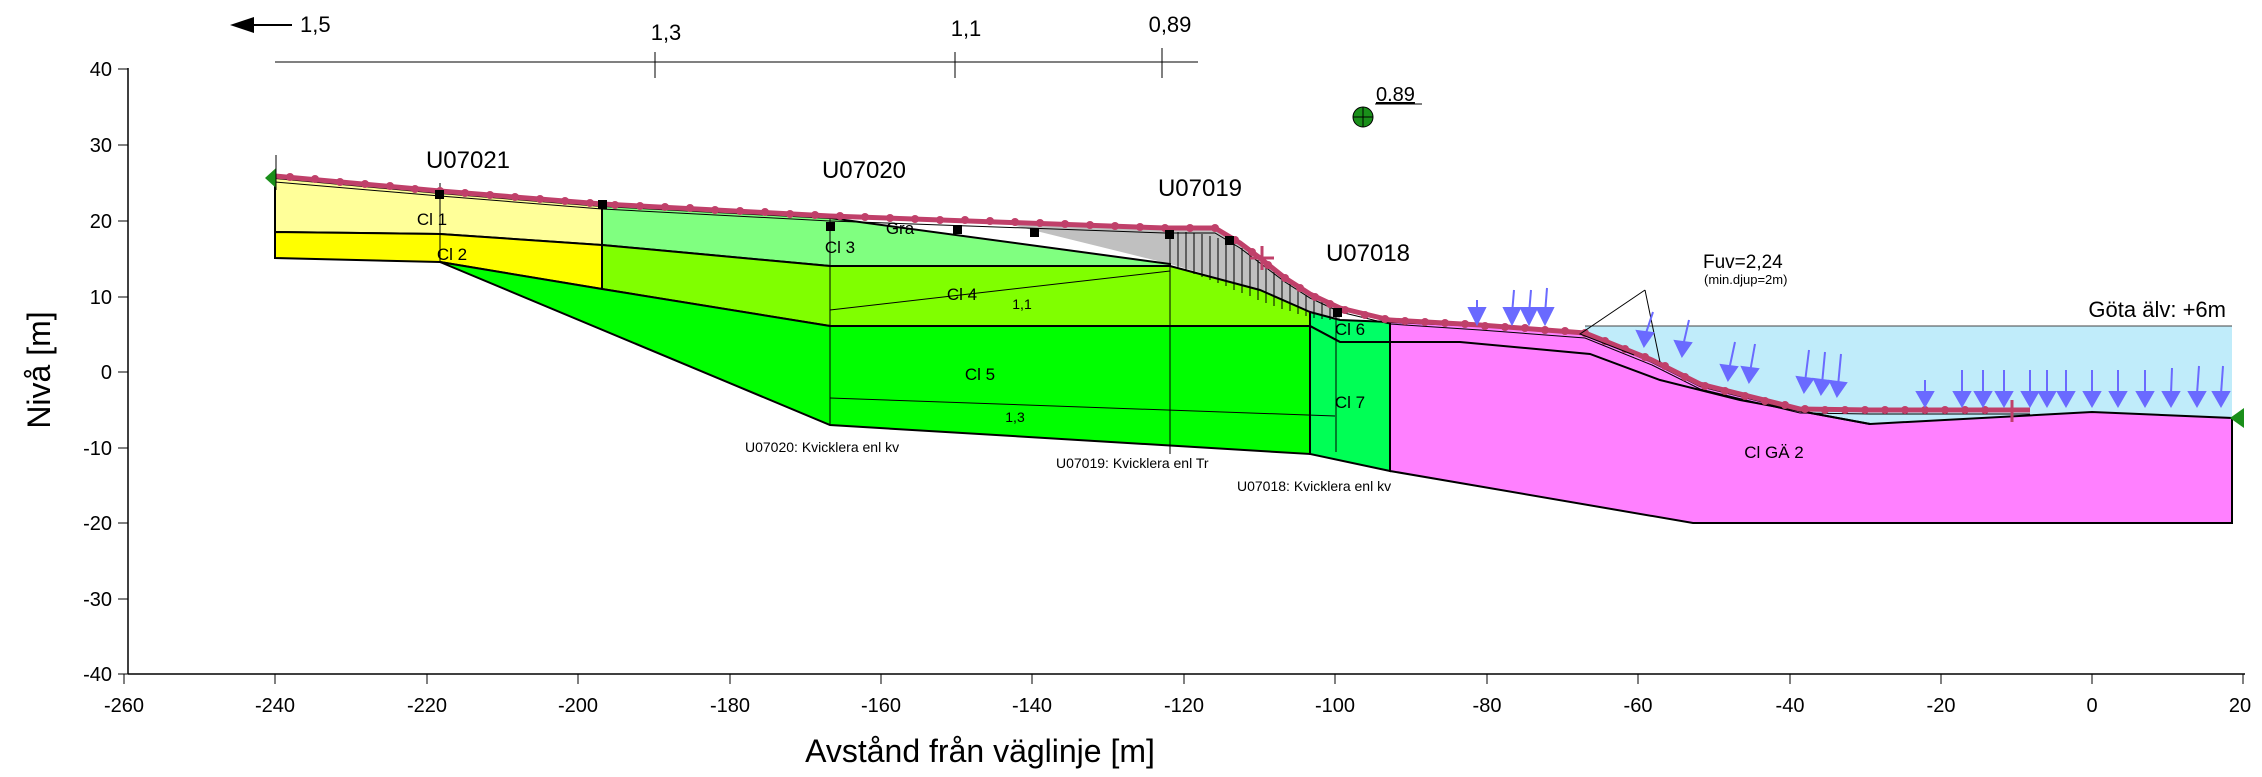  What do you see at coordinates (97, 524) in the screenshot?
I see `y-tick-label: -20` at bounding box center [97, 524].